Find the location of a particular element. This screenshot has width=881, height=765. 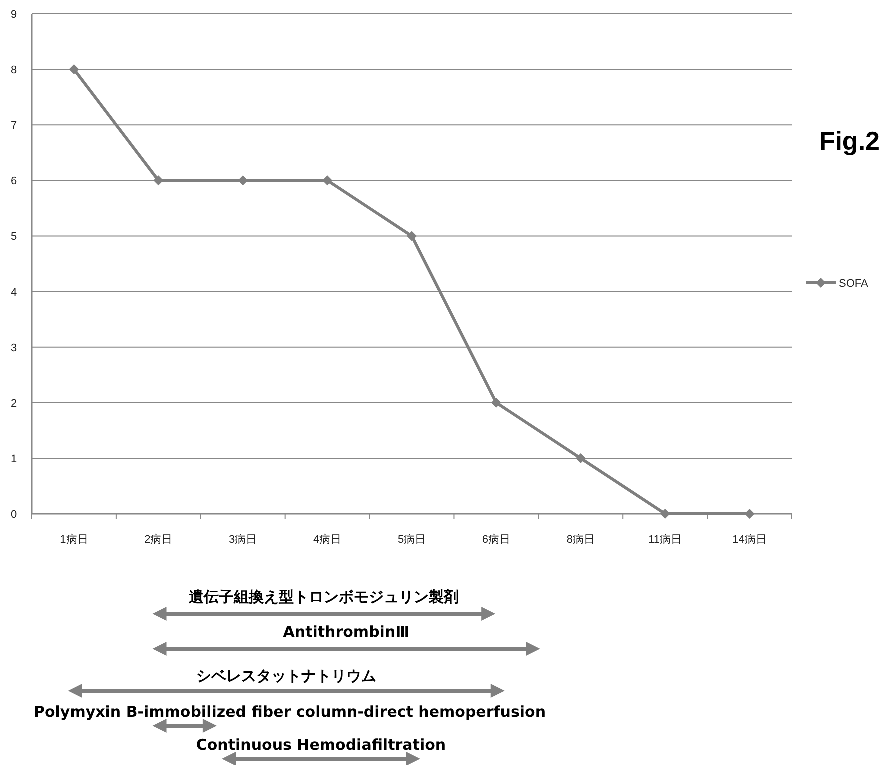

x-tick-label: 14病日 is located at coordinates (749, 539).